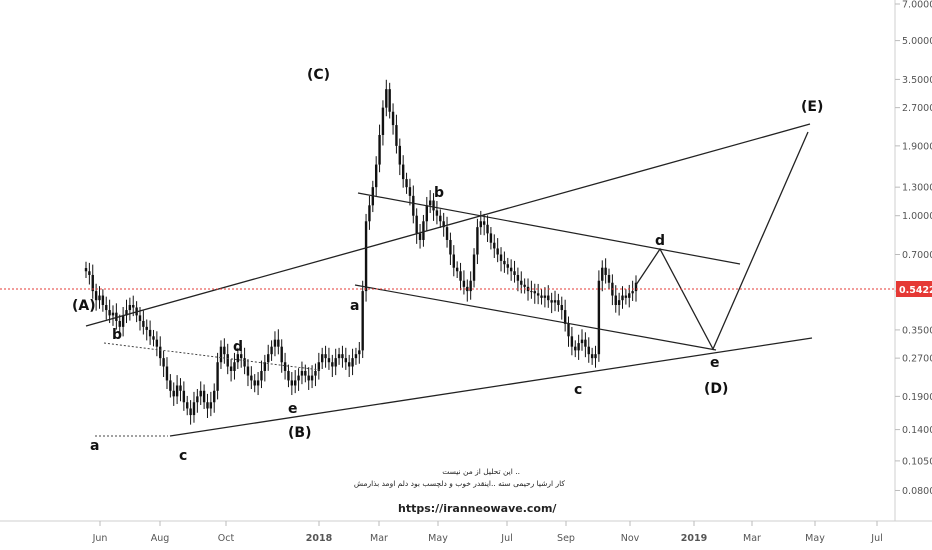 This screenshot has width=932, height=550. What do you see at coordinates (917, 330) in the screenshot?
I see `y-tick-label: 0.35000` at bounding box center [917, 330].